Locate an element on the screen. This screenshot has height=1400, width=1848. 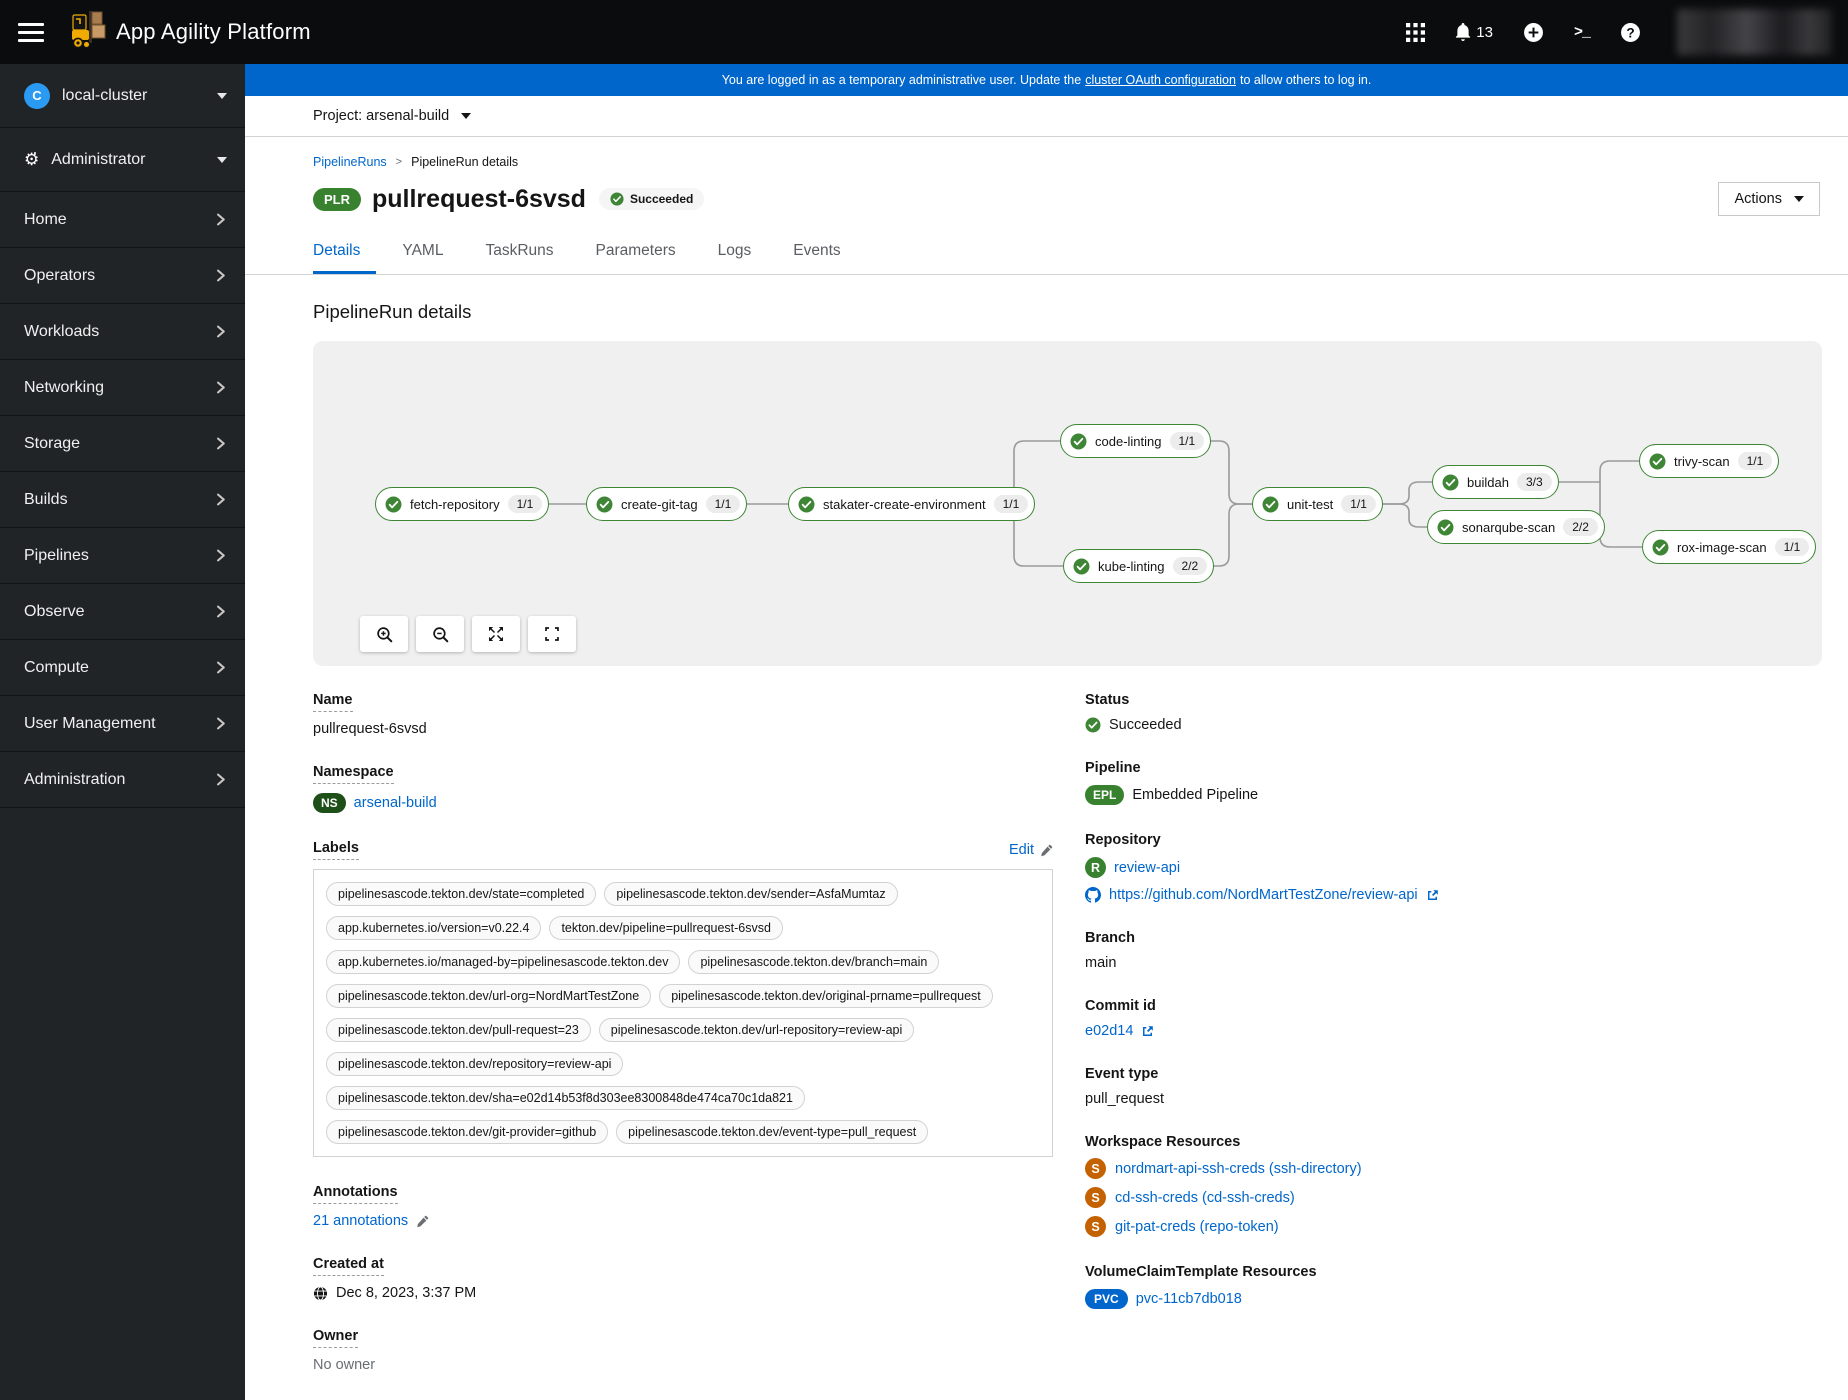
task-label: unit-test is located at coordinates (1310, 504).